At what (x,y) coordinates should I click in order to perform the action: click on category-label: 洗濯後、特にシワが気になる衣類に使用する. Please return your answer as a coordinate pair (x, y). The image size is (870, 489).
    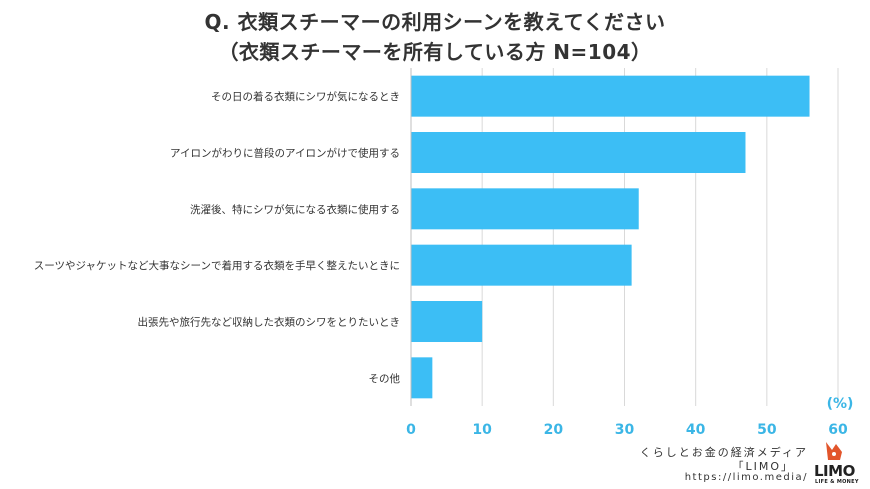
    Looking at the image, I should click on (295, 209).